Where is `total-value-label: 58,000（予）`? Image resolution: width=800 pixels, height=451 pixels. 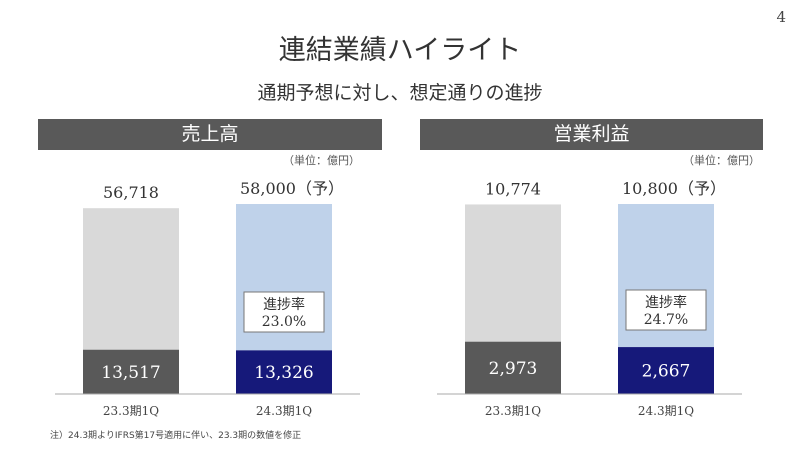 total-value-label: 58,000（予） is located at coordinates (292, 188).